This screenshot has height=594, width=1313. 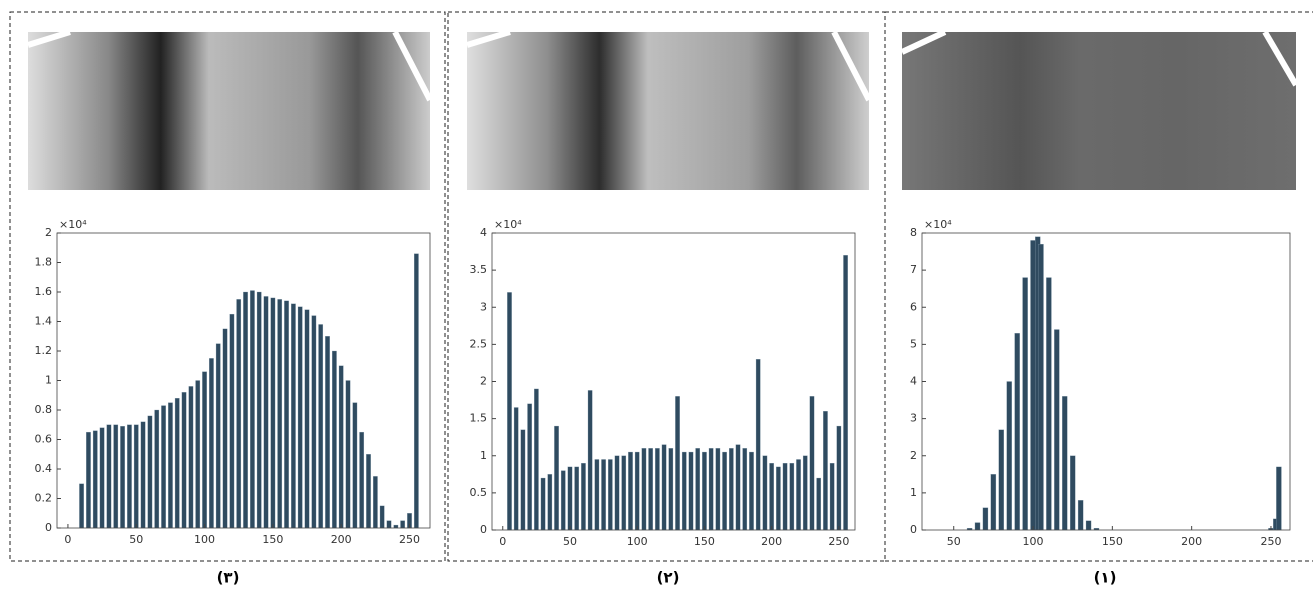 What do you see at coordinates (913, 306) in the screenshot?
I see `y-tick-label: 6` at bounding box center [913, 306].